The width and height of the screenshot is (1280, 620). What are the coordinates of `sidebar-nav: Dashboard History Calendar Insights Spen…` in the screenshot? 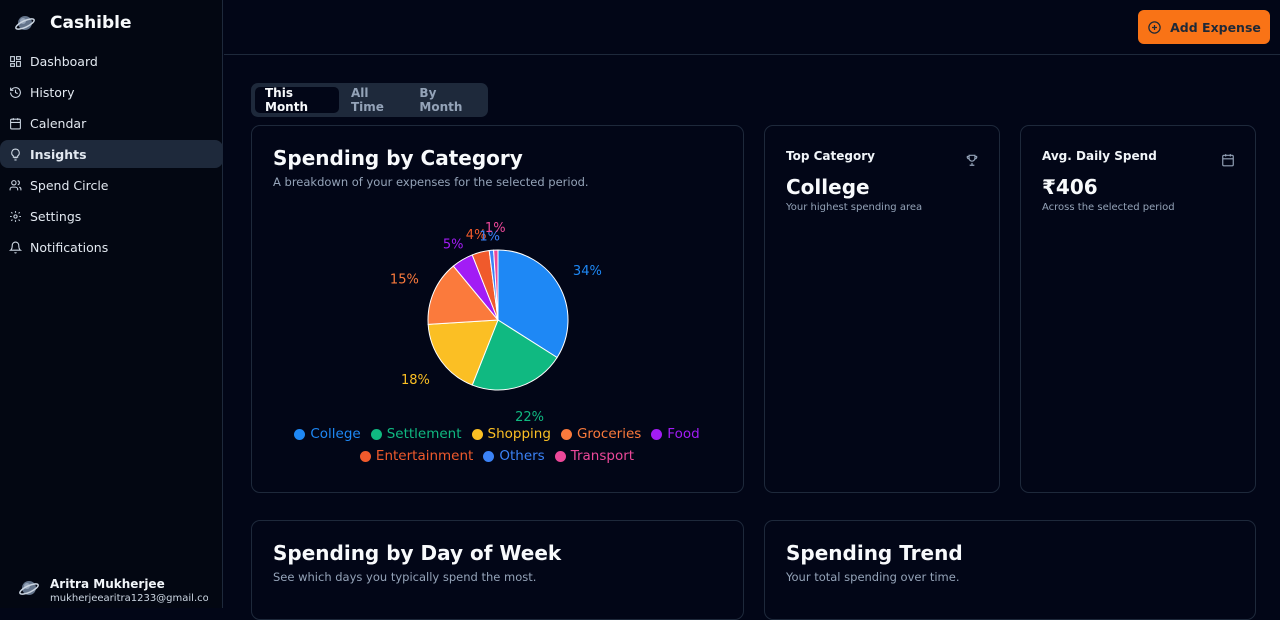 It's located at (111, 155).